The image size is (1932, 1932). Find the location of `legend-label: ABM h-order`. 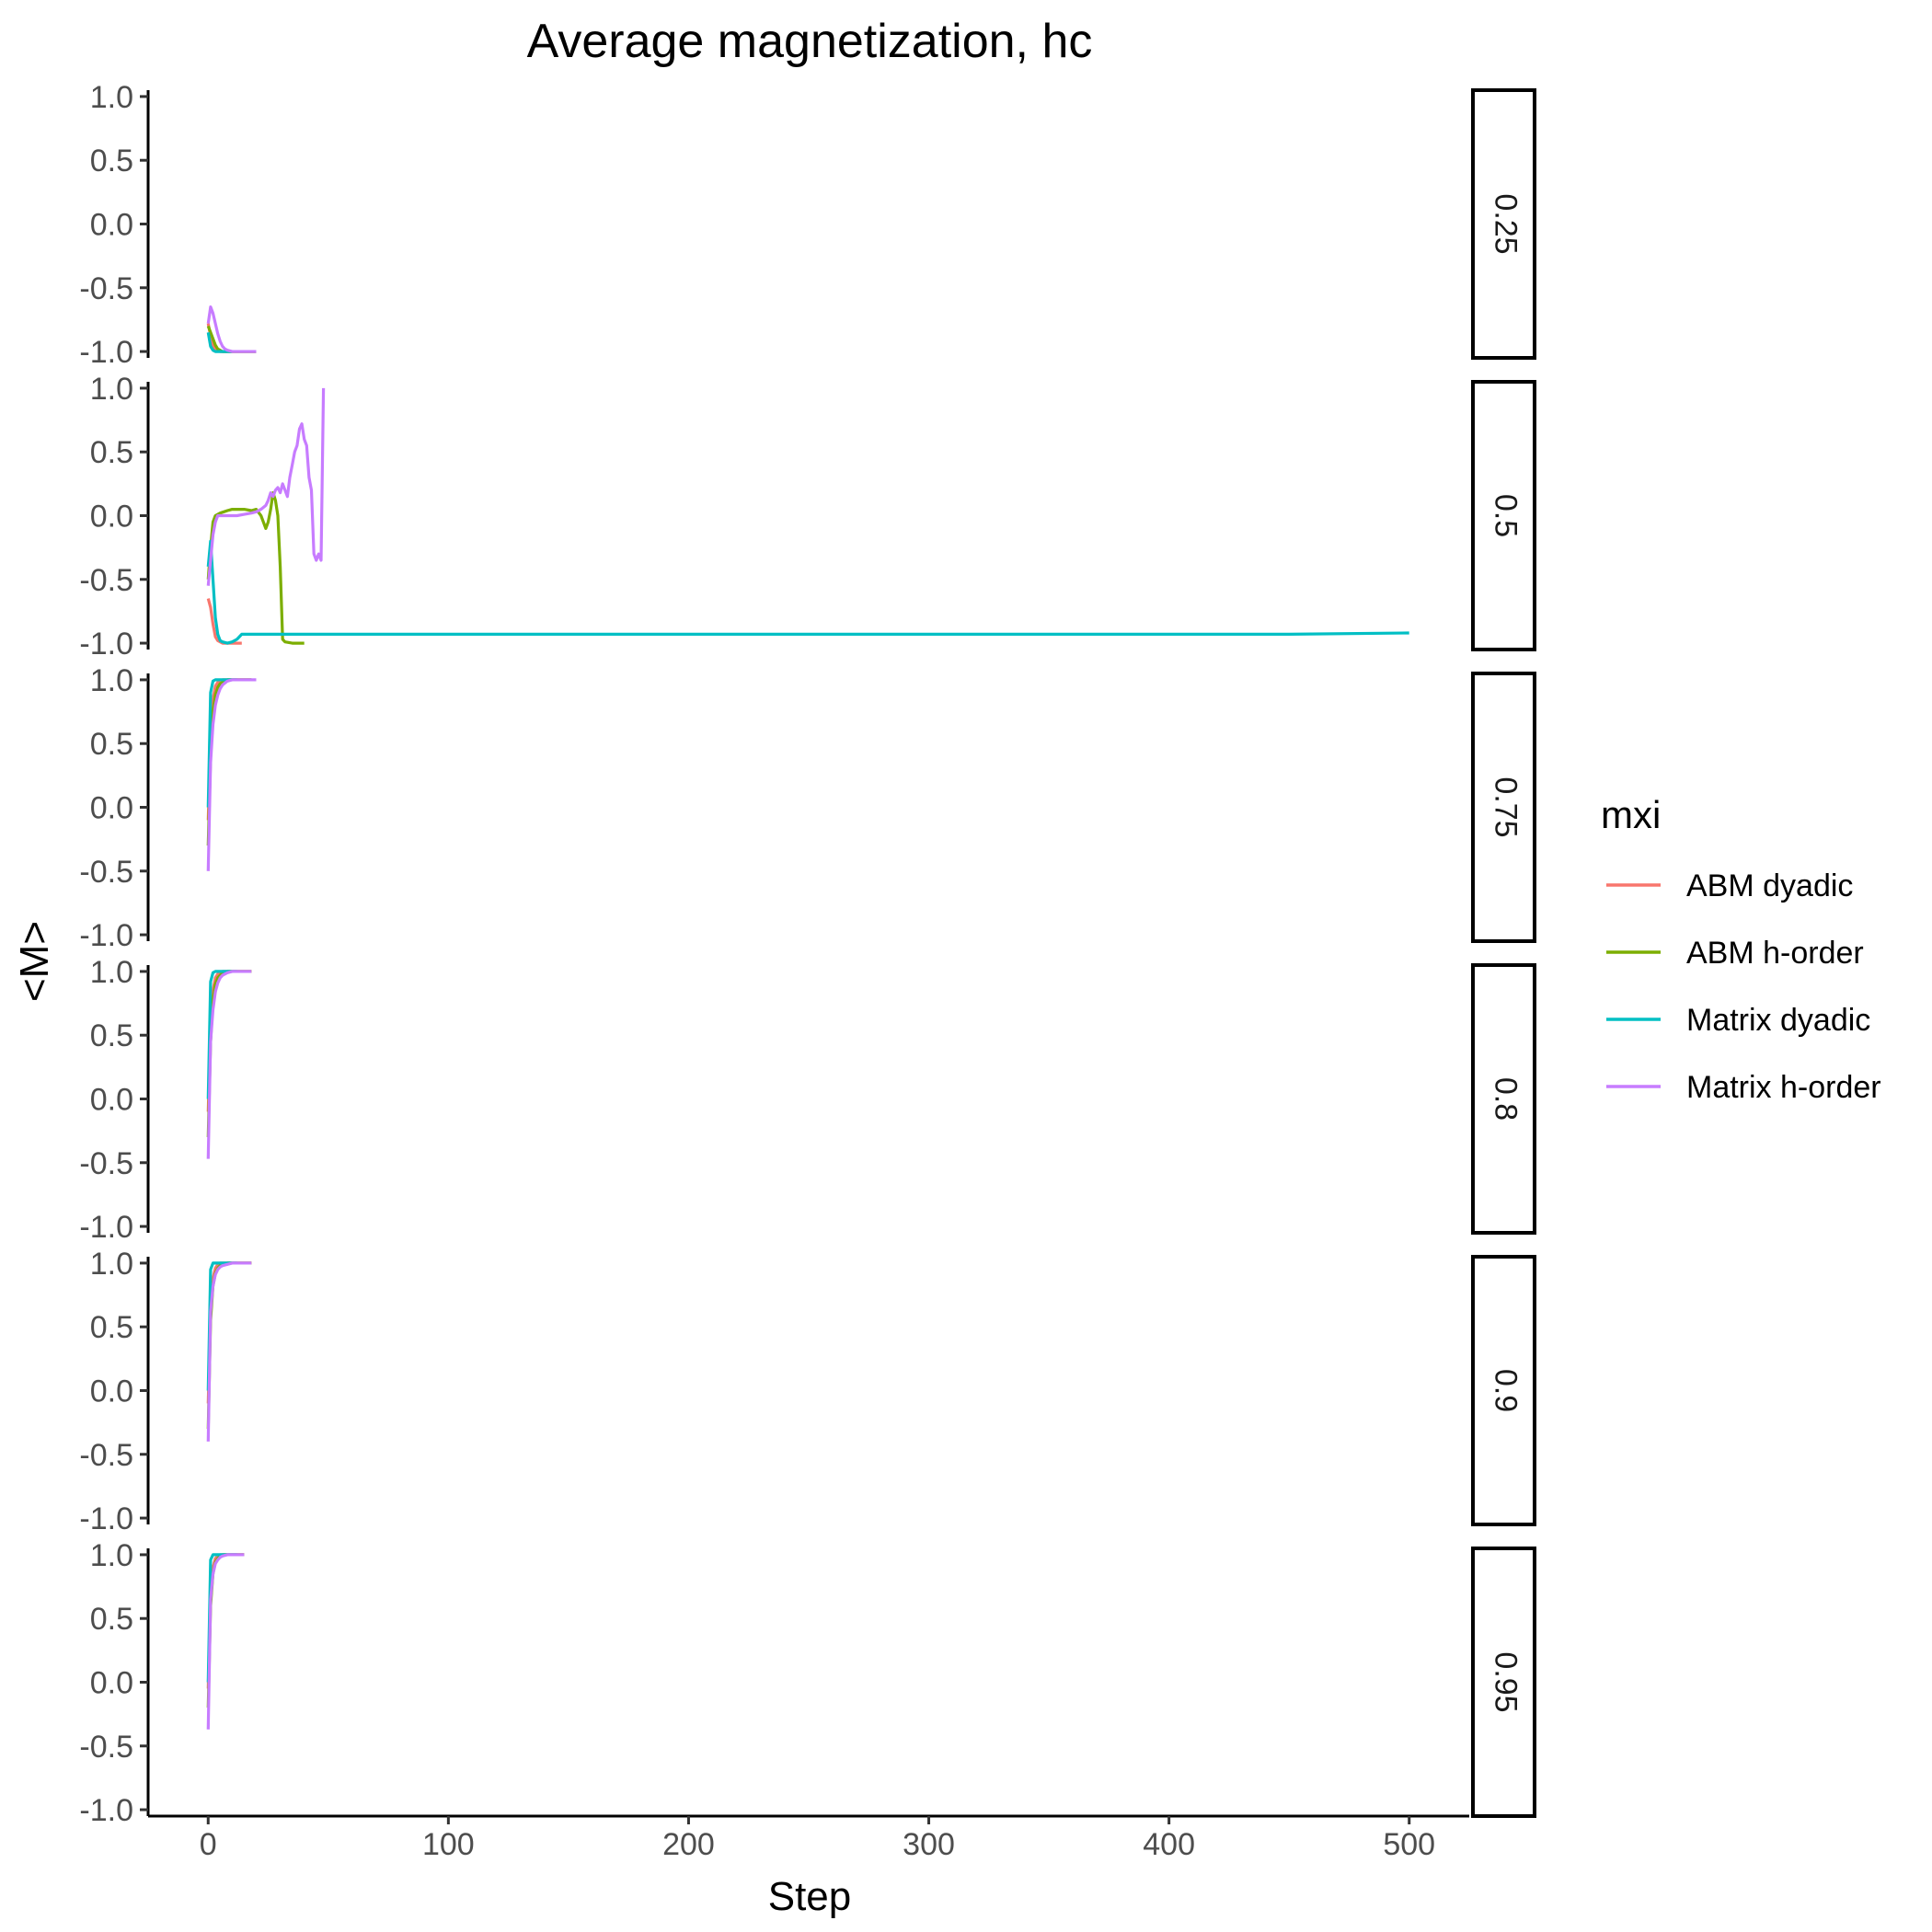

legend-label: ABM h-order is located at coordinates (1775, 953).